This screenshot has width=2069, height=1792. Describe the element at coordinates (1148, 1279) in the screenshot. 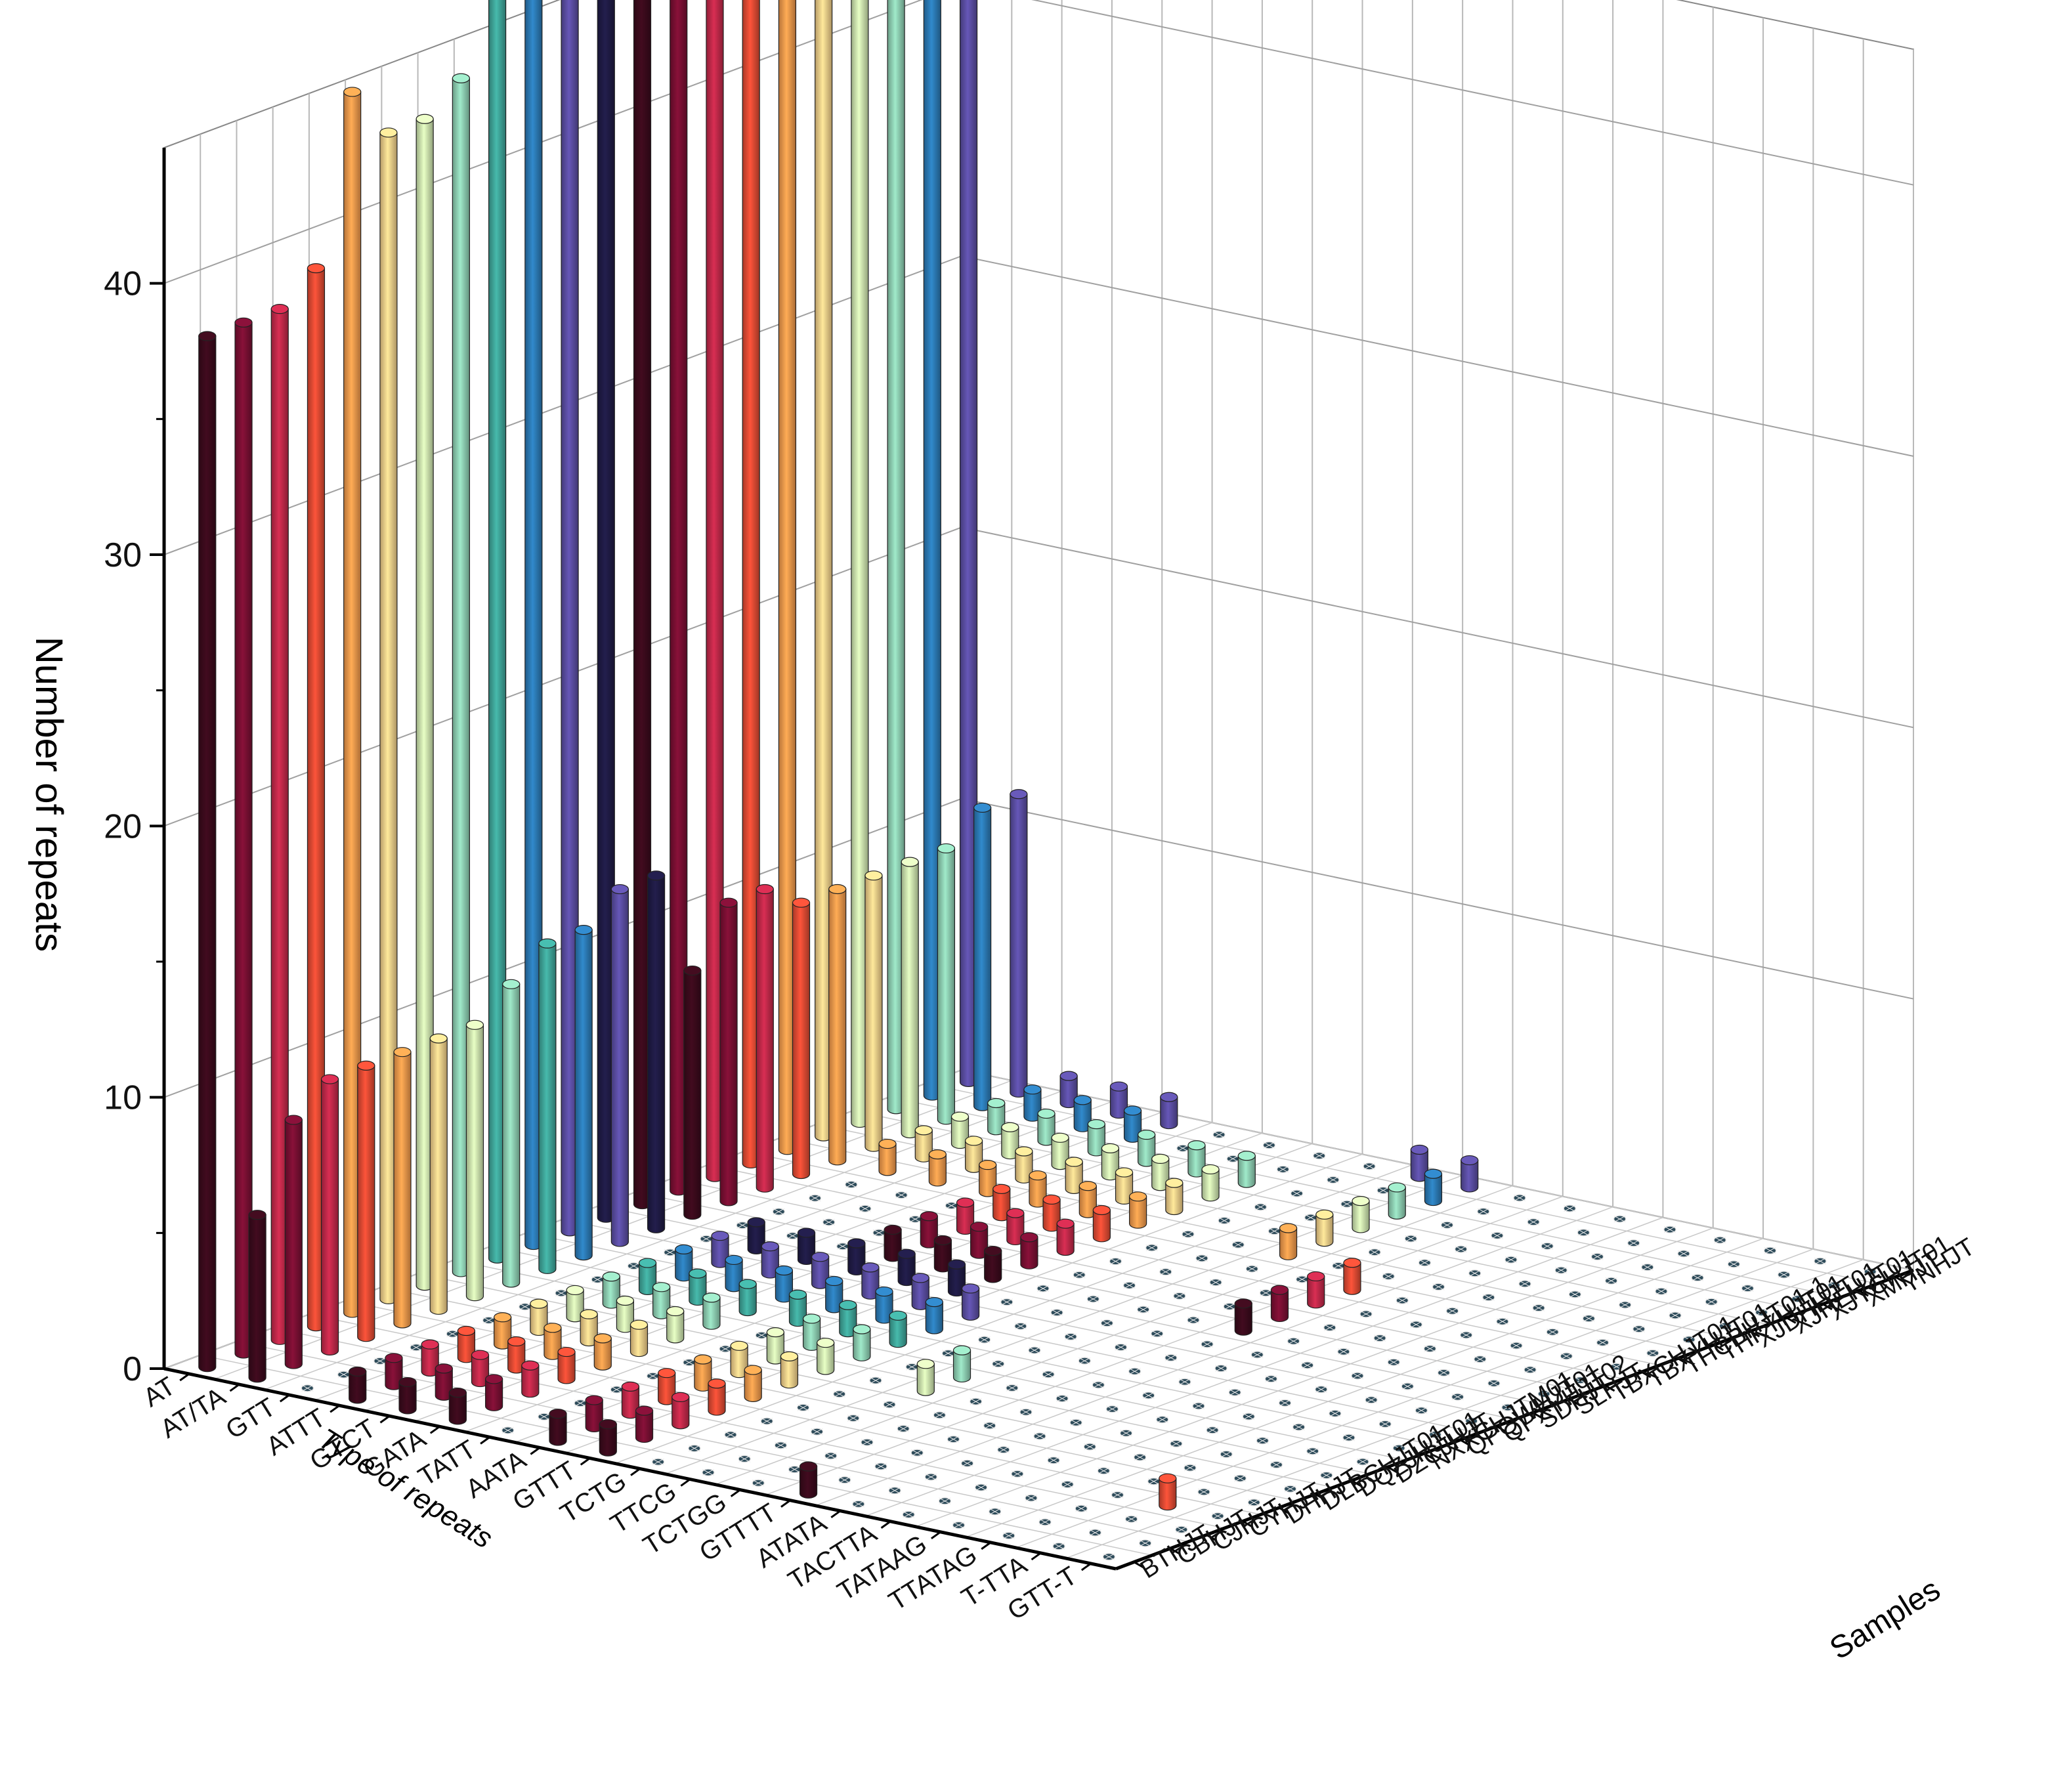

I see `floor-gridline` at that location.